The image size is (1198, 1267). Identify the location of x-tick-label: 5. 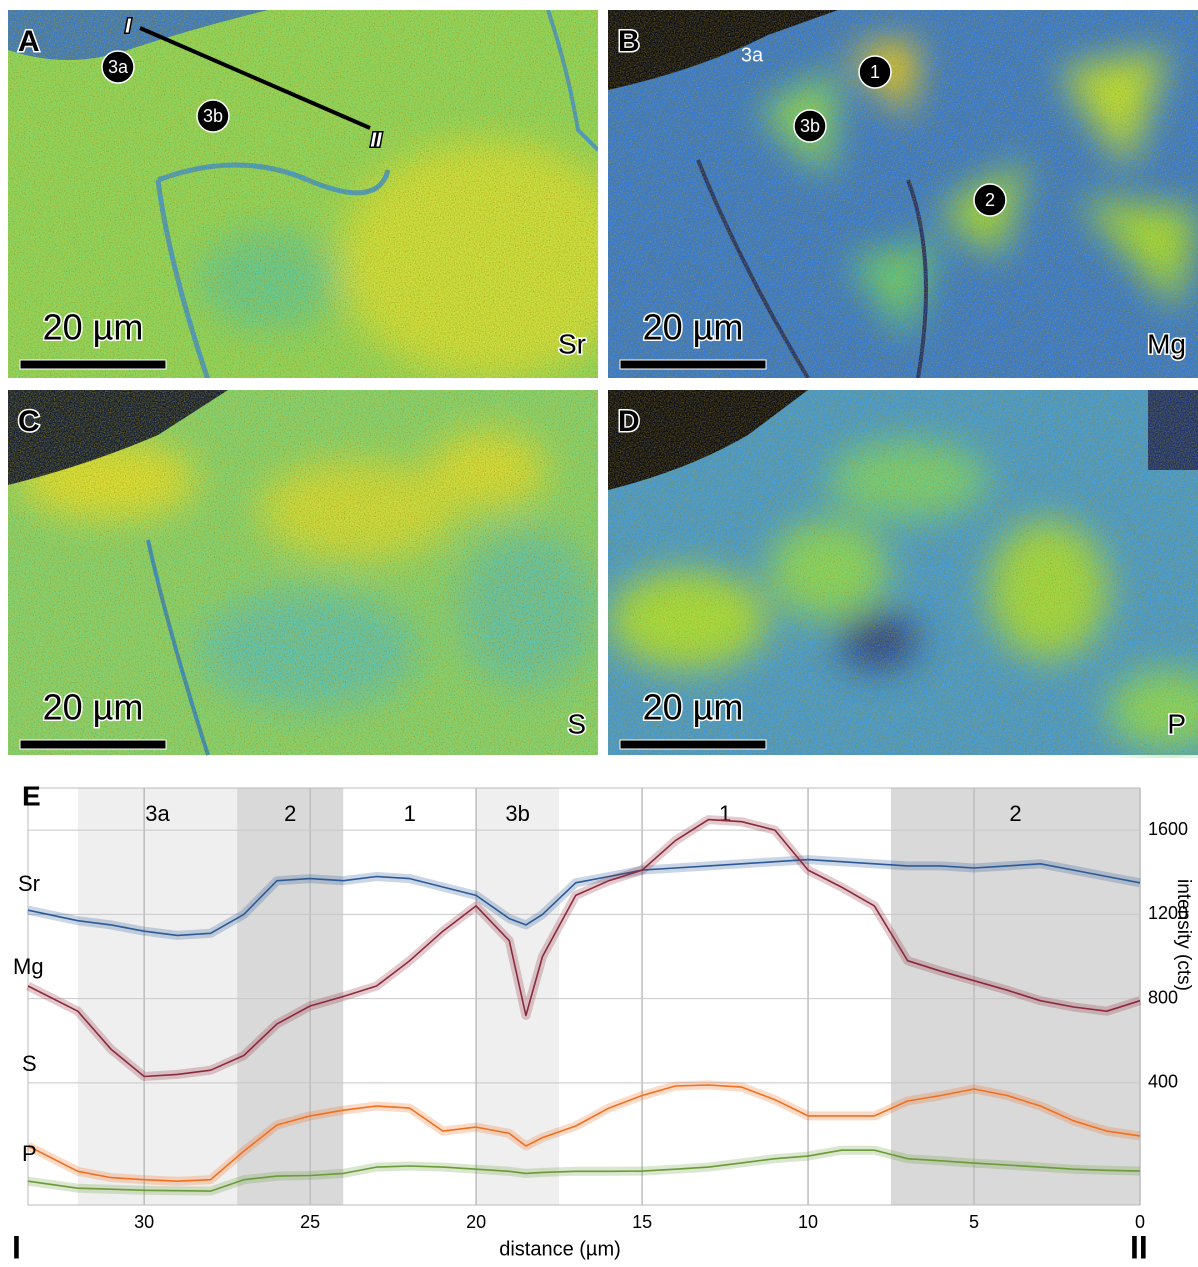
(974, 1222).